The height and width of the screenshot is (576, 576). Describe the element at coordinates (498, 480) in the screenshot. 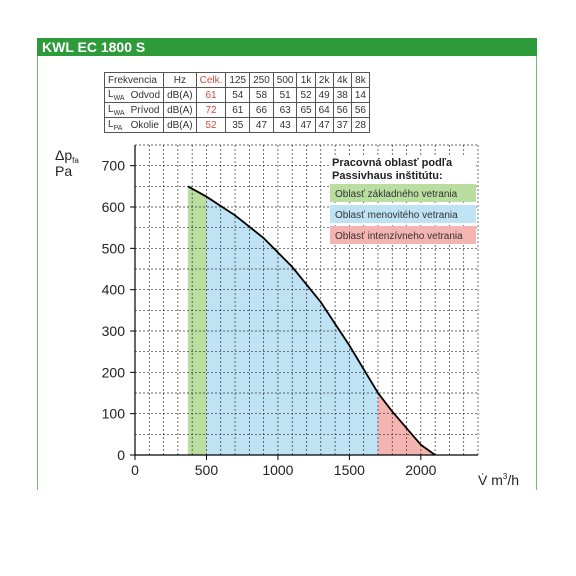

I see `x-axis-label: V̇ m3/h` at that location.